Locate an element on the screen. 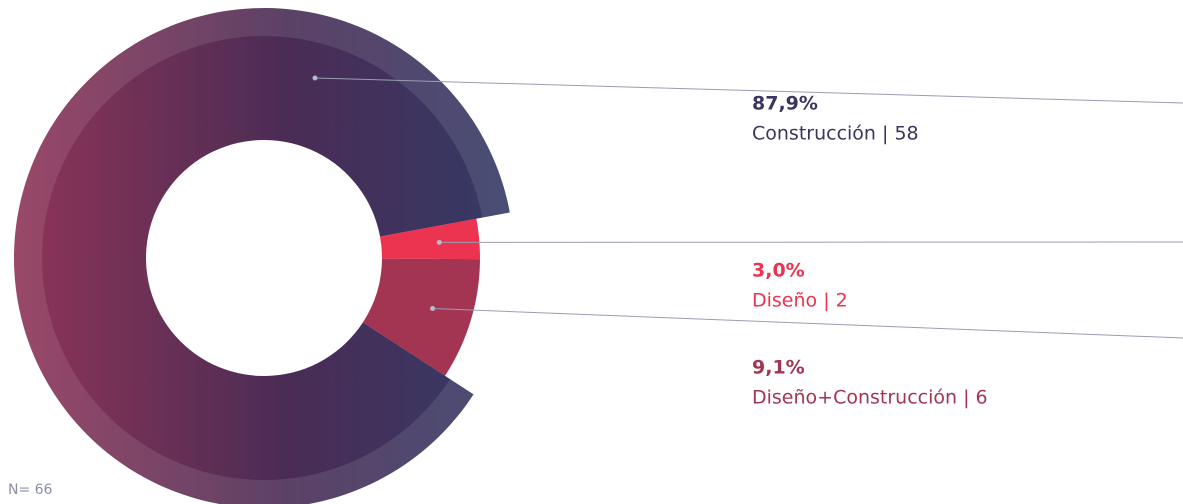  category-label: Diseño+Construcción | 6 is located at coordinates (870, 398).